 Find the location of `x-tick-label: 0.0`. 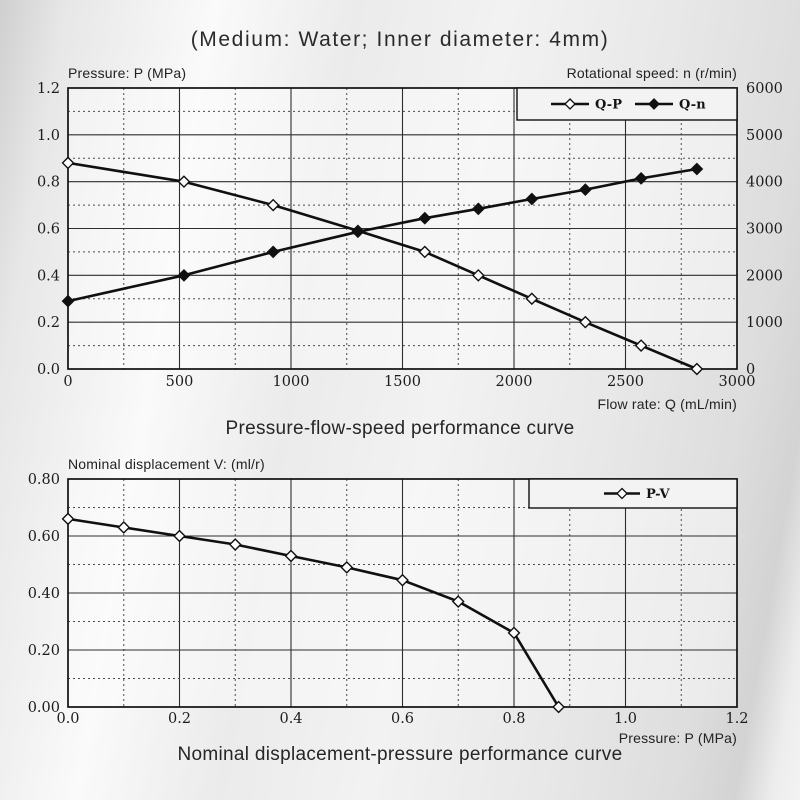

x-tick-label: 0.0 is located at coordinates (67, 719).